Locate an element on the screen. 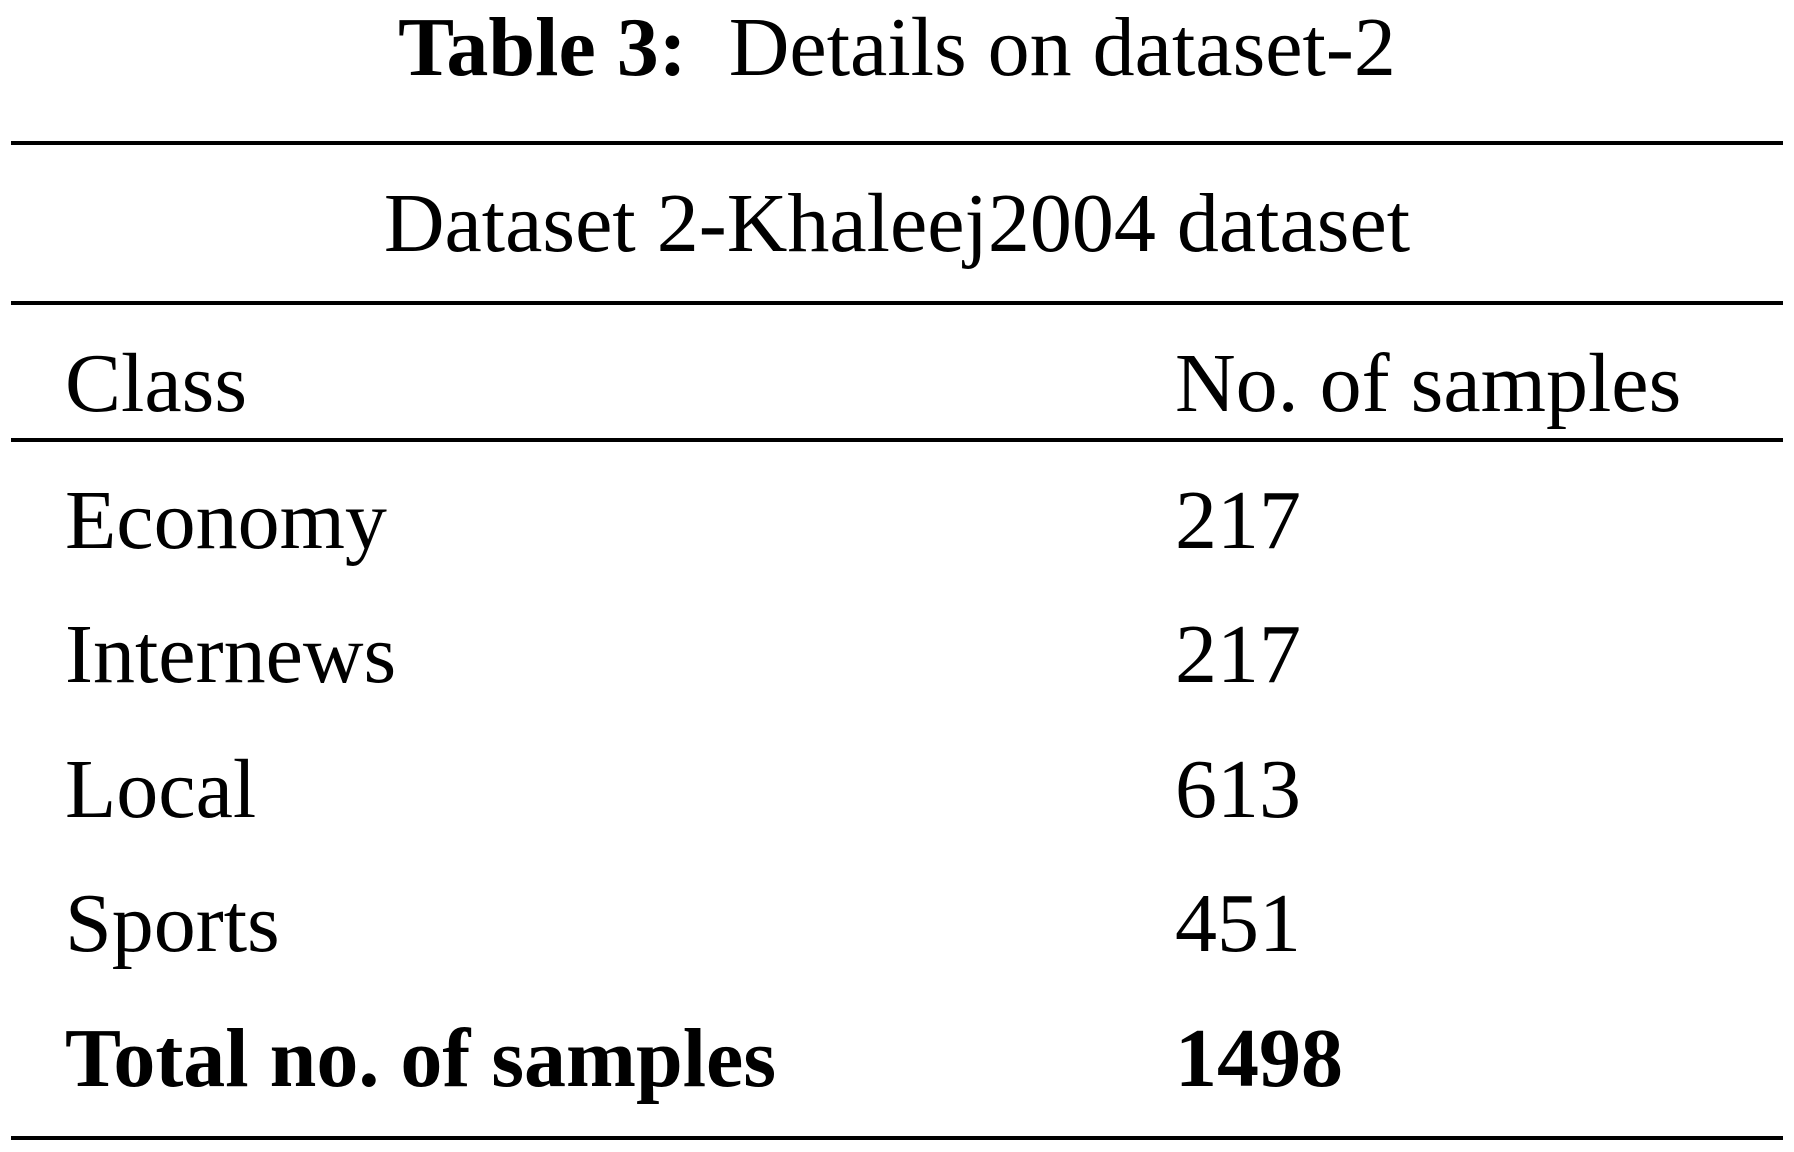  top-rule is located at coordinates (897, 143).